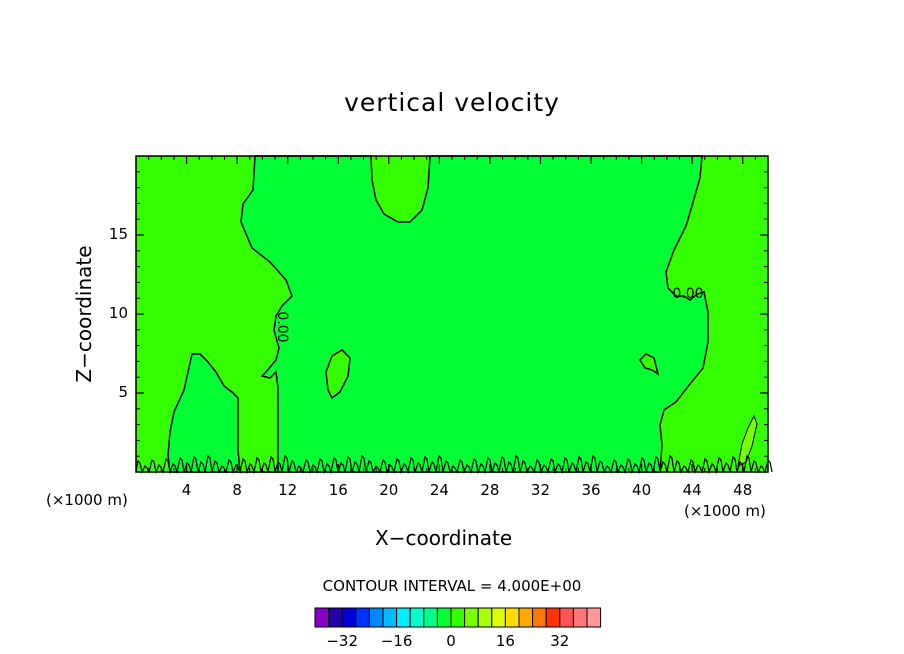 Image resolution: width=904 pixels, height=654 pixels. What do you see at coordinates (338, 490) in the screenshot?
I see `x-tick-label: 16` at bounding box center [338, 490].